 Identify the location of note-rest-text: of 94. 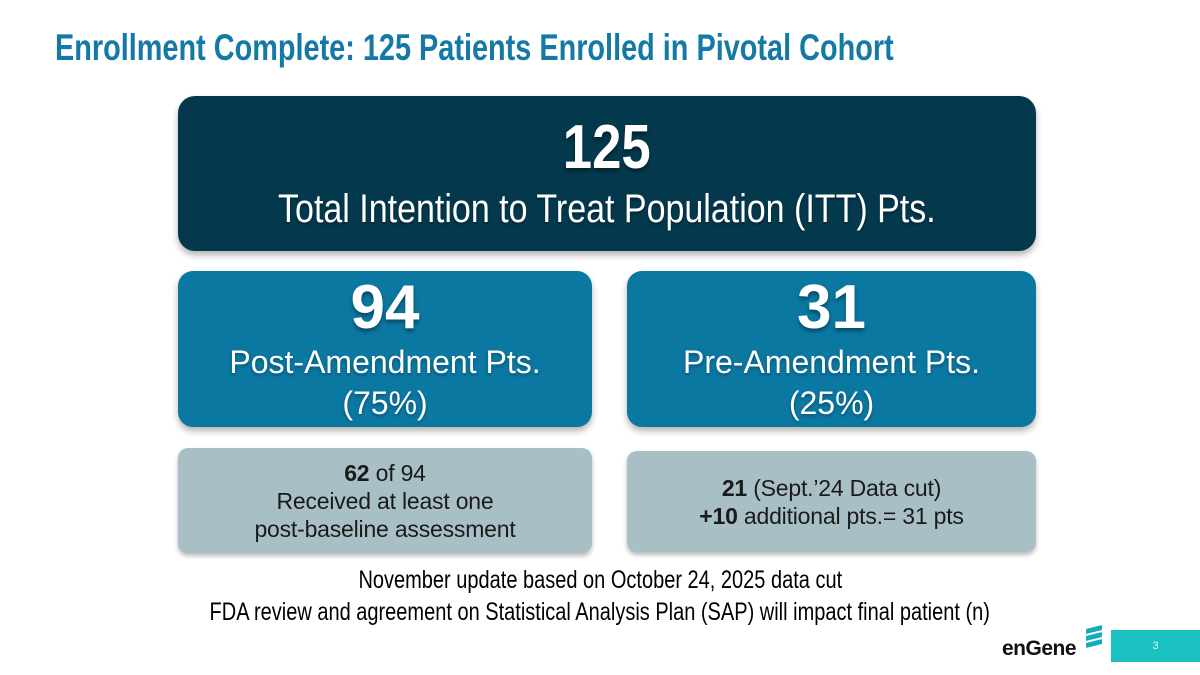
(397, 472).